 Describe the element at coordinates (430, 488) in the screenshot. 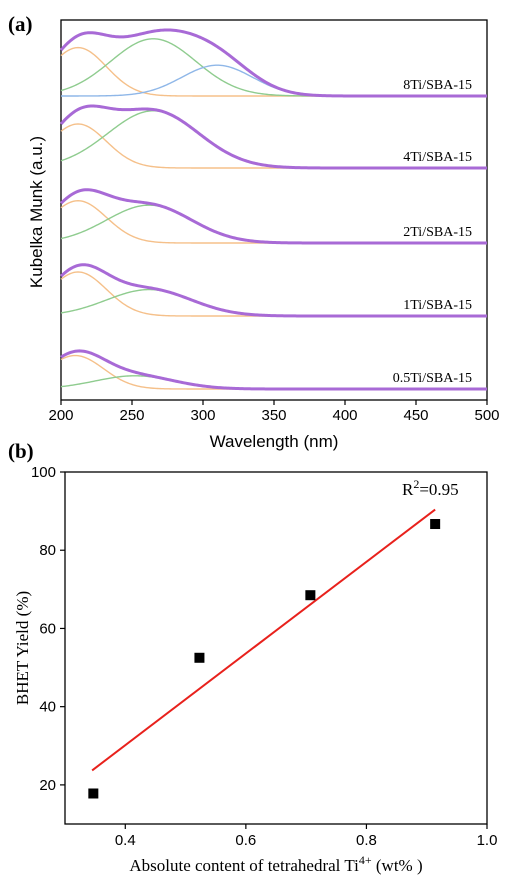

I see `r-squared-annotation: R2=0.95` at that location.